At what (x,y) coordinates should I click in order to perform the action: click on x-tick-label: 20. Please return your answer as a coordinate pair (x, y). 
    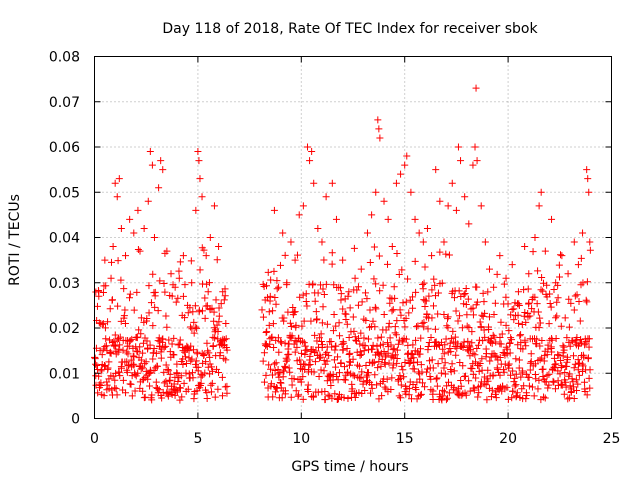
    Looking at the image, I should click on (508, 439).